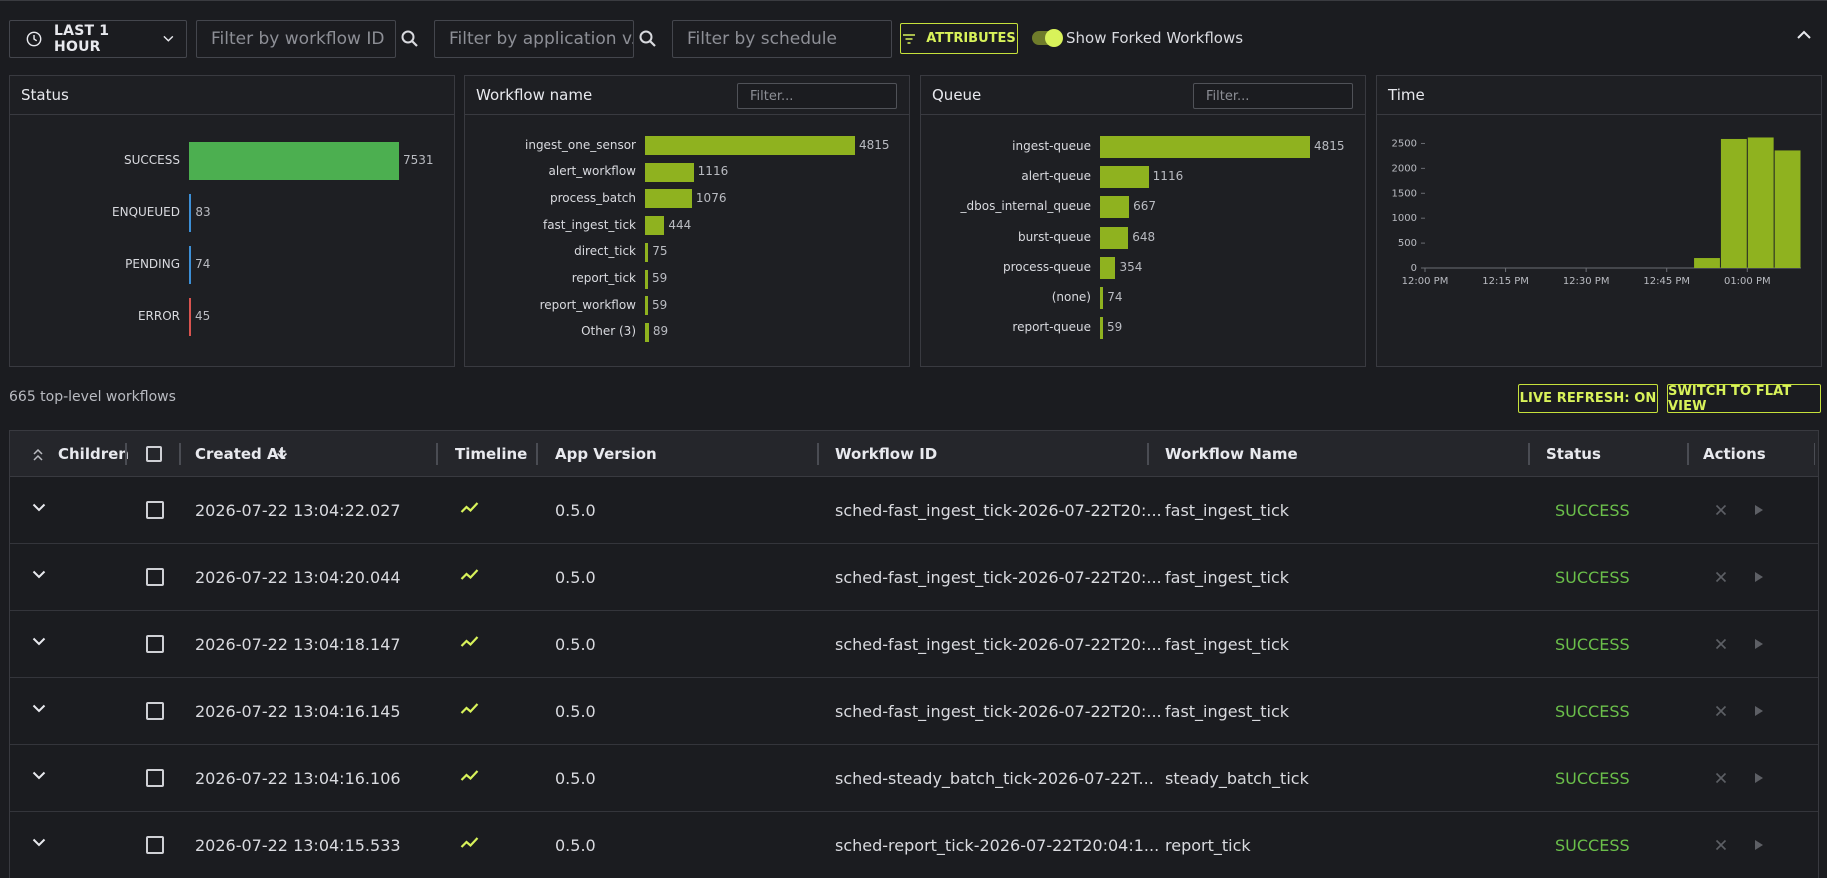 Image resolution: width=1827 pixels, height=878 pixels. Describe the element at coordinates (606, 454) in the screenshot. I see `col-app-version: App Version` at that location.